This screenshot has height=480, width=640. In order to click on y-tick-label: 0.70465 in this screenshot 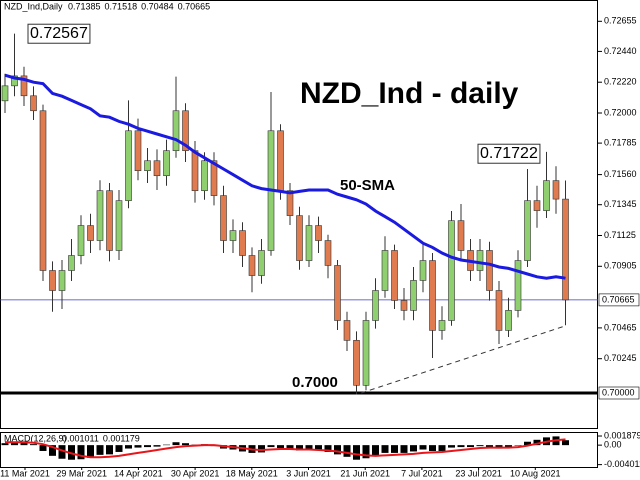, I will do `click(620, 327)`.